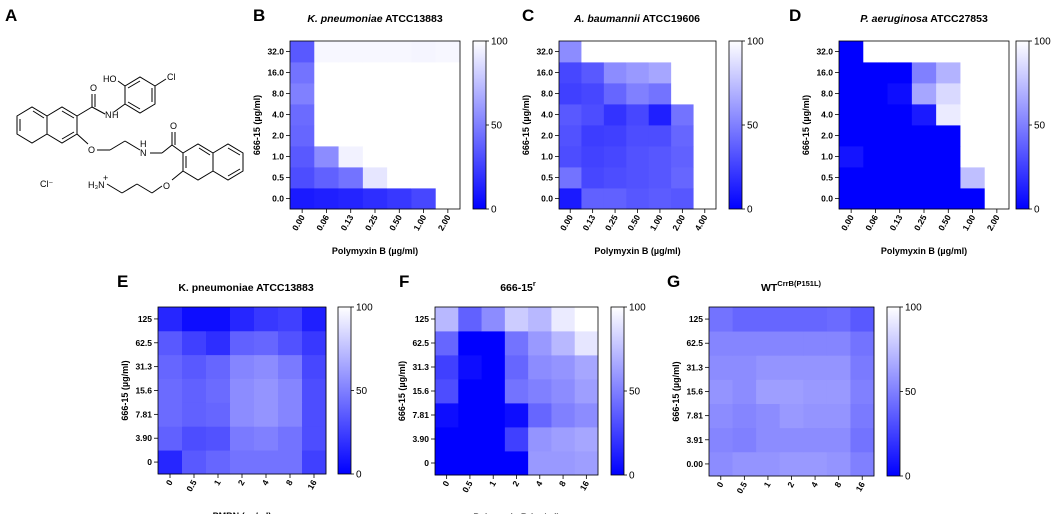 The image size is (1052, 514). I want to click on panel-label-g: G, so click(673, 281).